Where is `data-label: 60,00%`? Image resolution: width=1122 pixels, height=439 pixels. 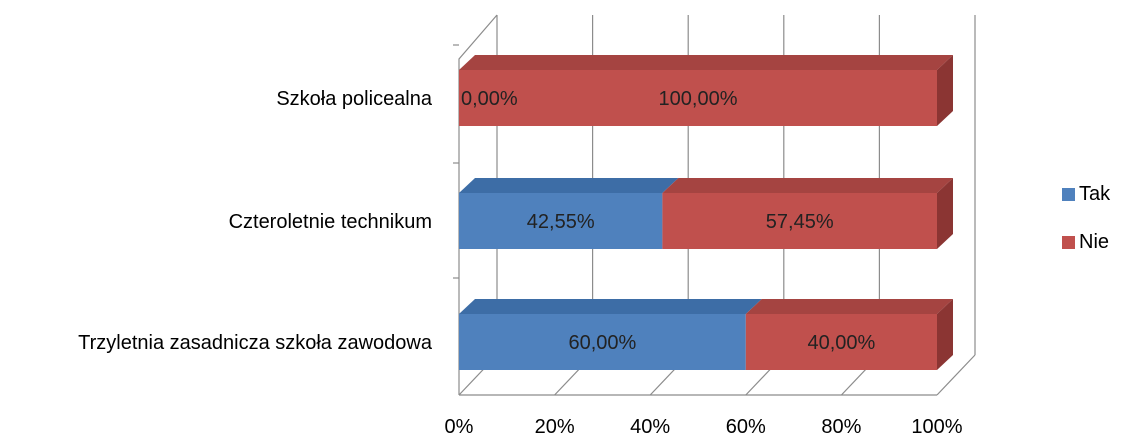
data-label: 60,00% is located at coordinates (602, 343).